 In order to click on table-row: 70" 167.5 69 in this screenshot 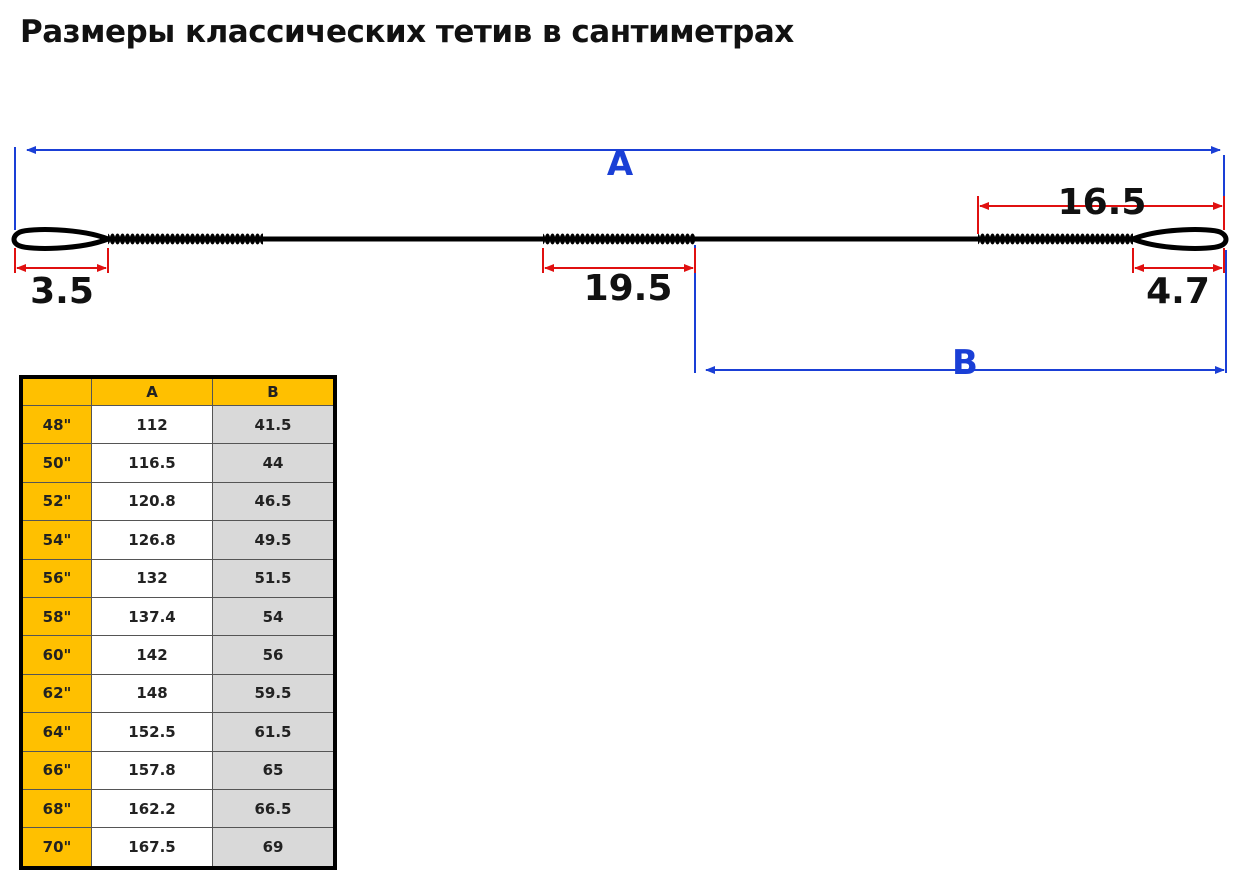, I will do `click(178, 848)`.